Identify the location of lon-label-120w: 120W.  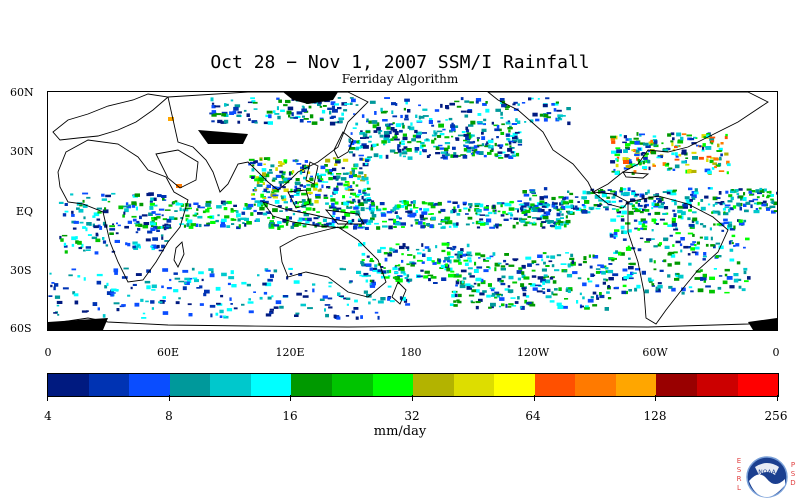
(533, 352).